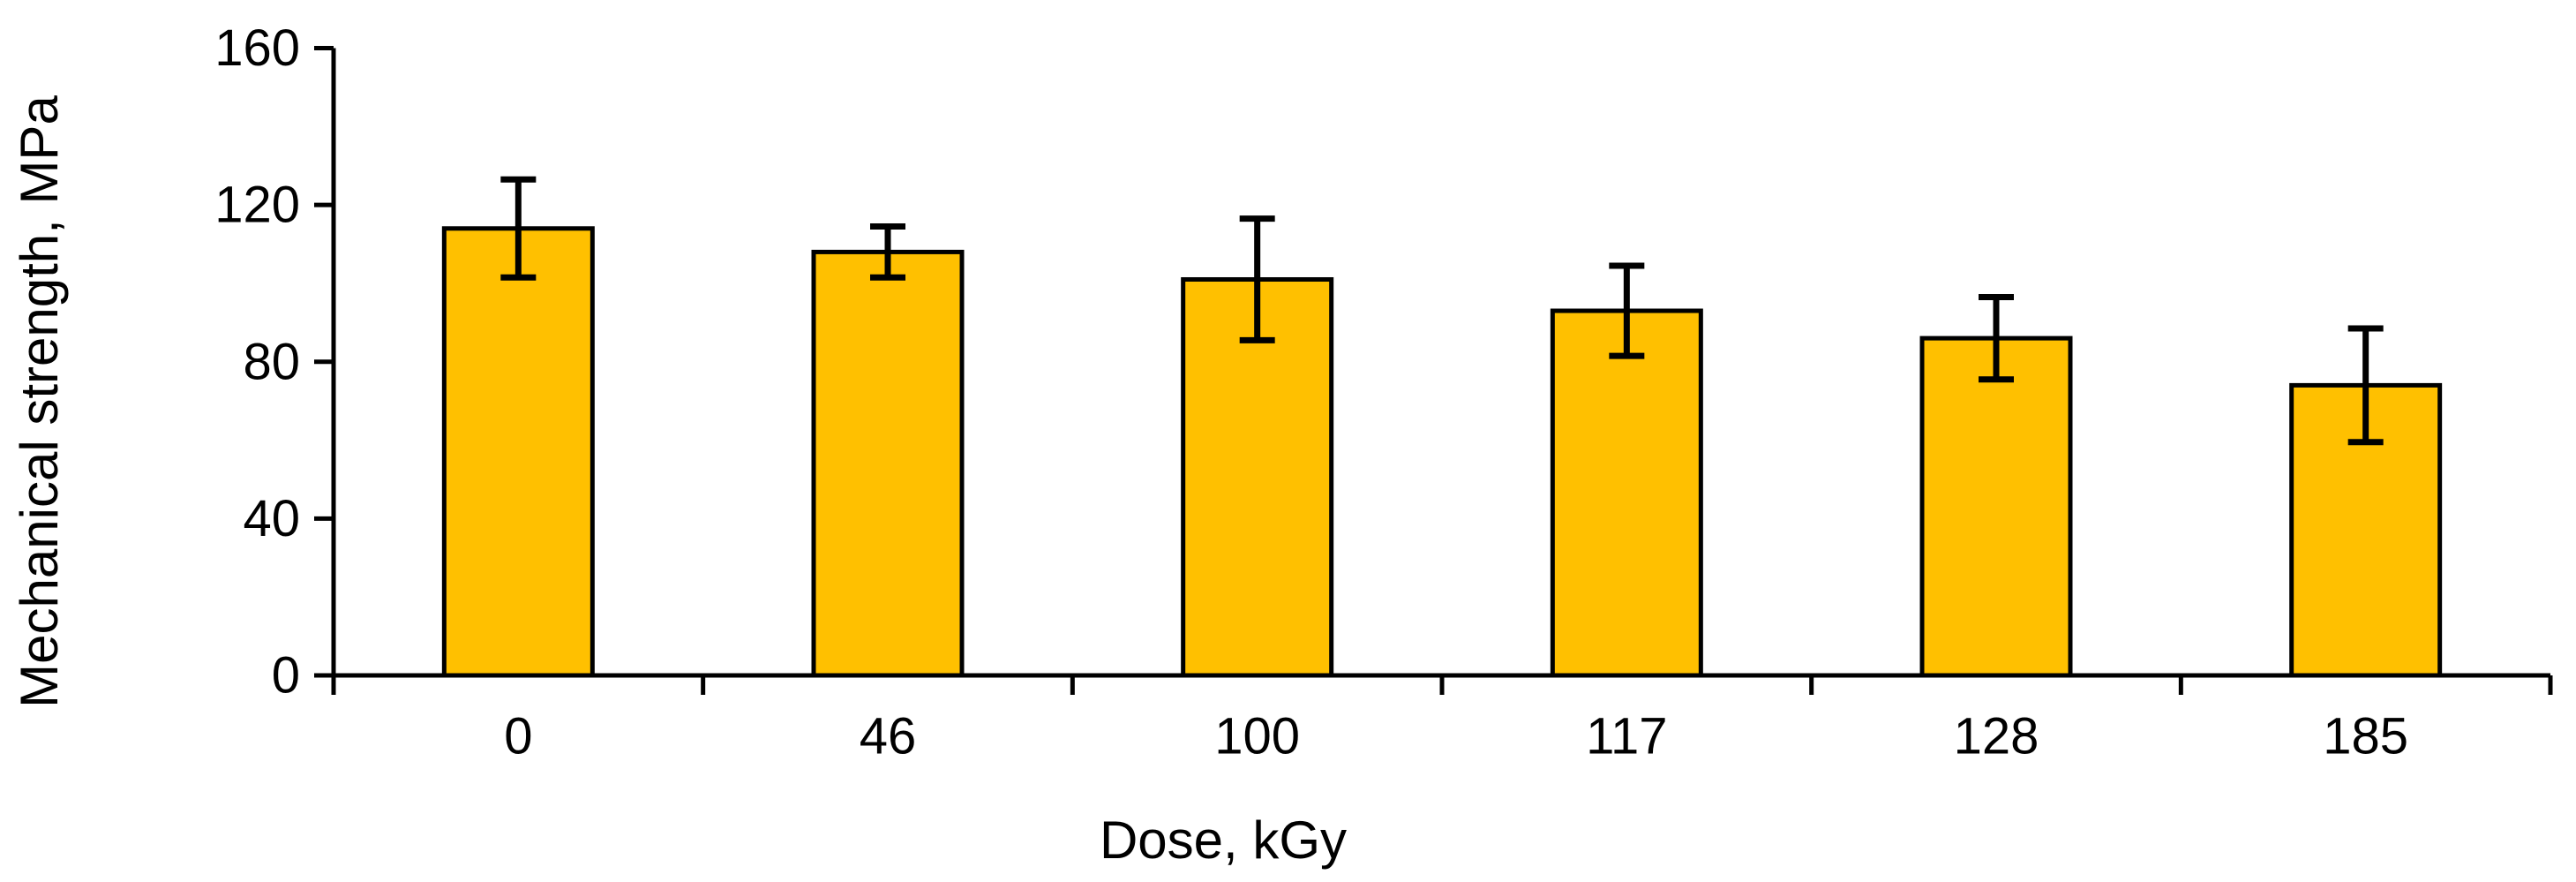 The image size is (2576, 882). What do you see at coordinates (286, 676) in the screenshot?
I see `y-tick-label: 0` at bounding box center [286, 676].